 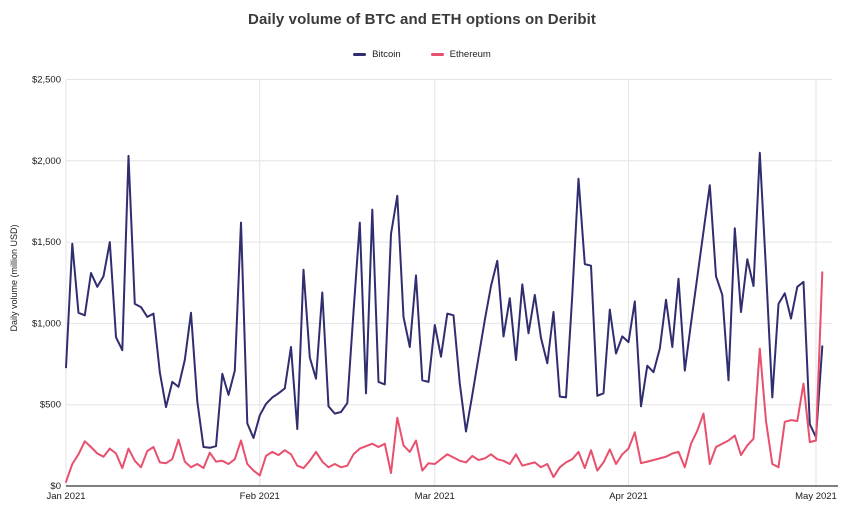 I want to click on legend-label-ethereum: Ethereum, so click(x=470, y=54).